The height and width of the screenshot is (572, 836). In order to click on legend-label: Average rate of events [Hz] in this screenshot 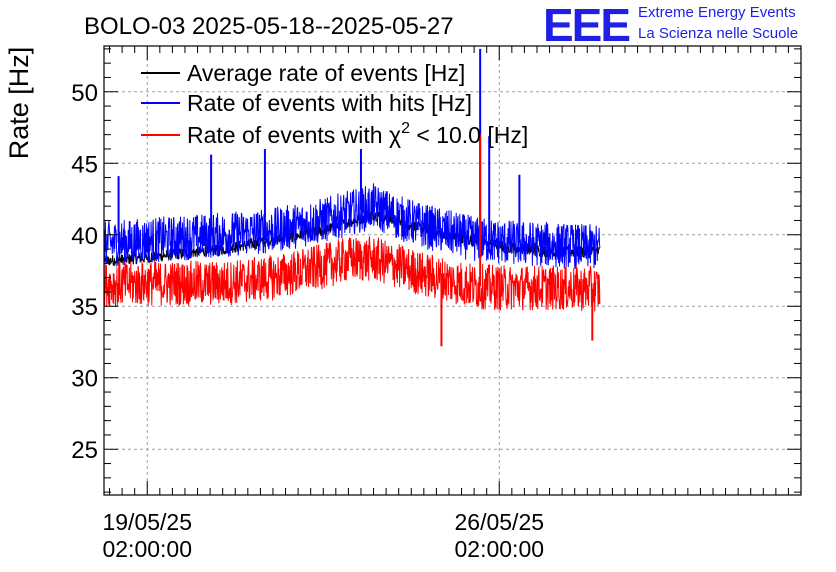, I will do `click(326, 73)`.